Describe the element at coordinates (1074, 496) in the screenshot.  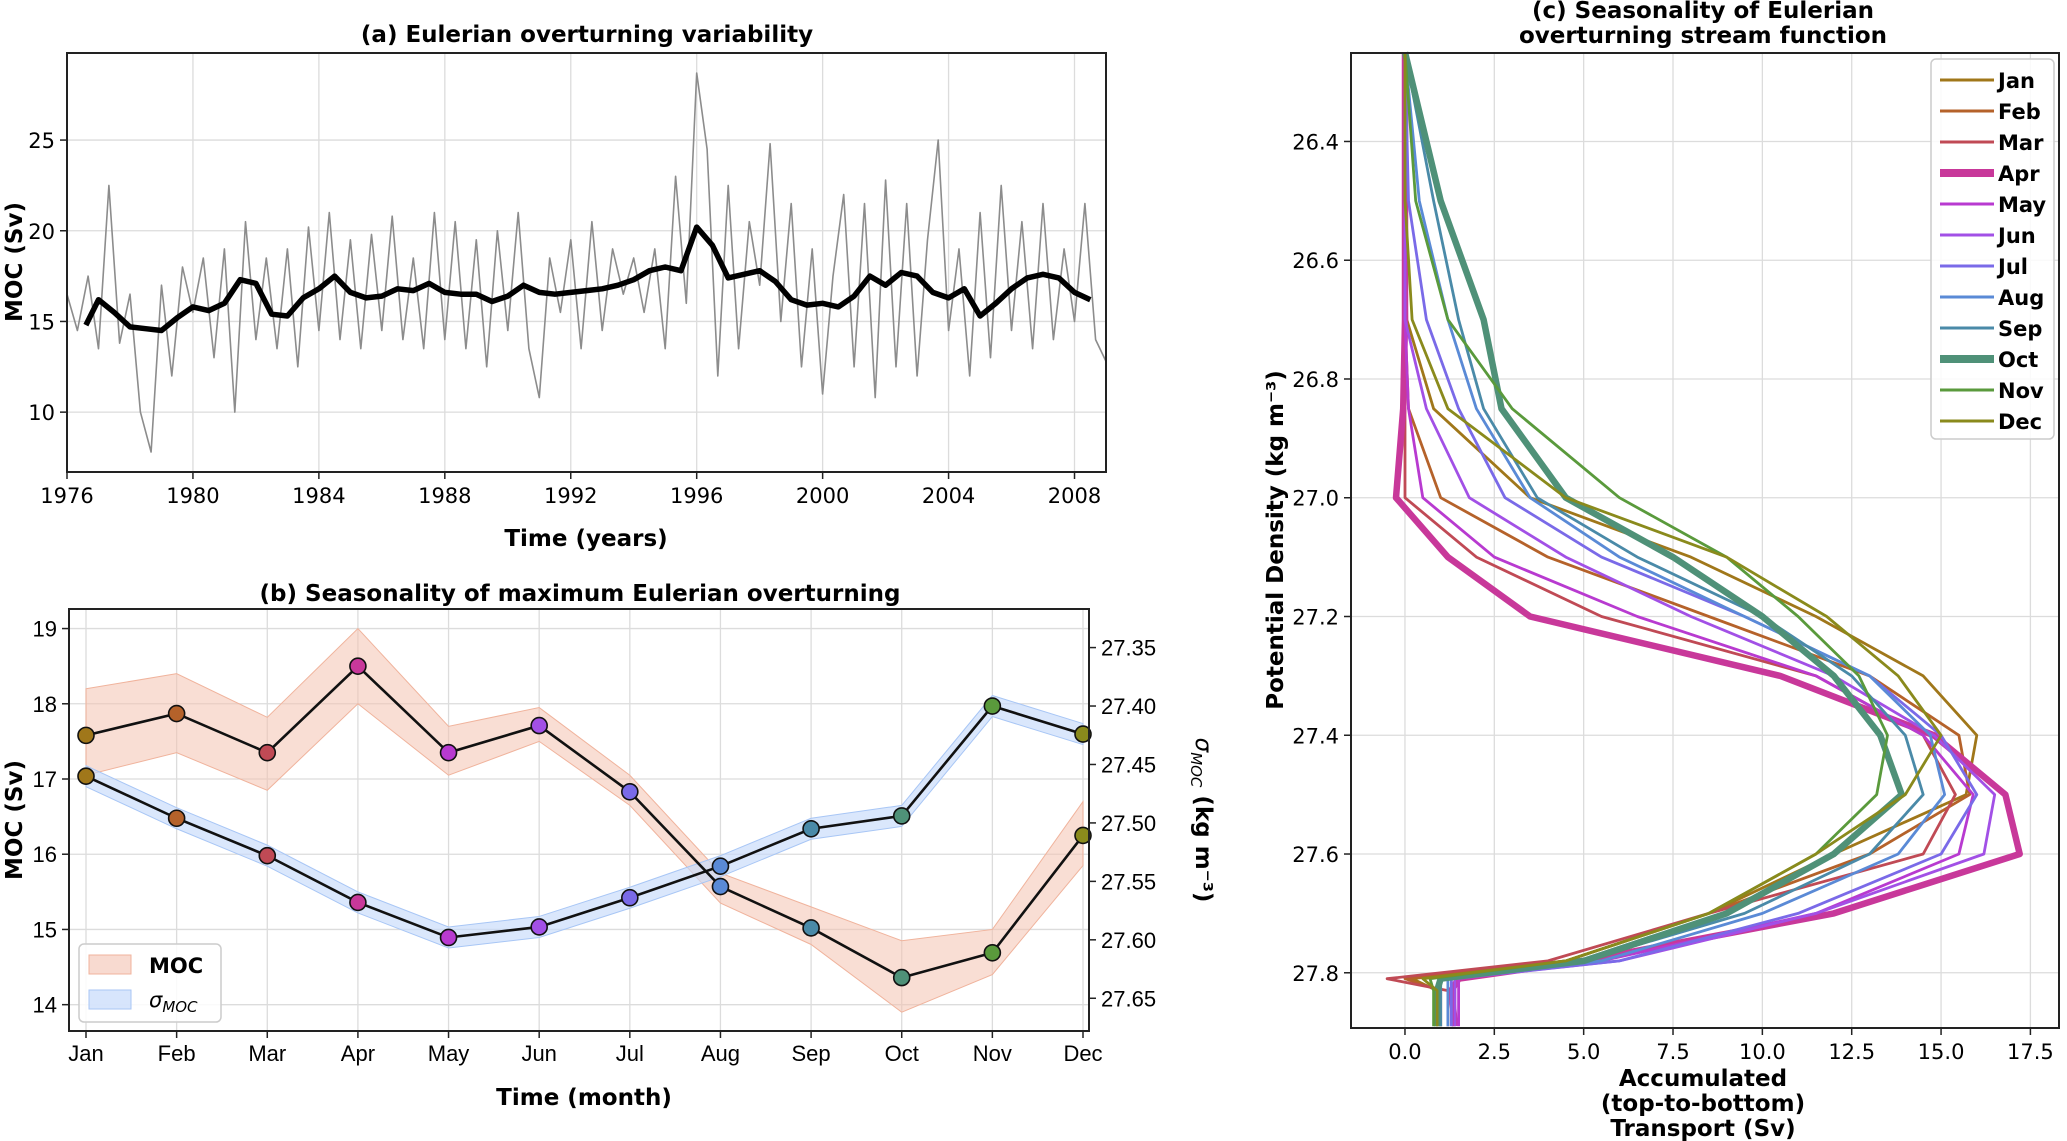
I see `x-tick-label: 2008` at that location.